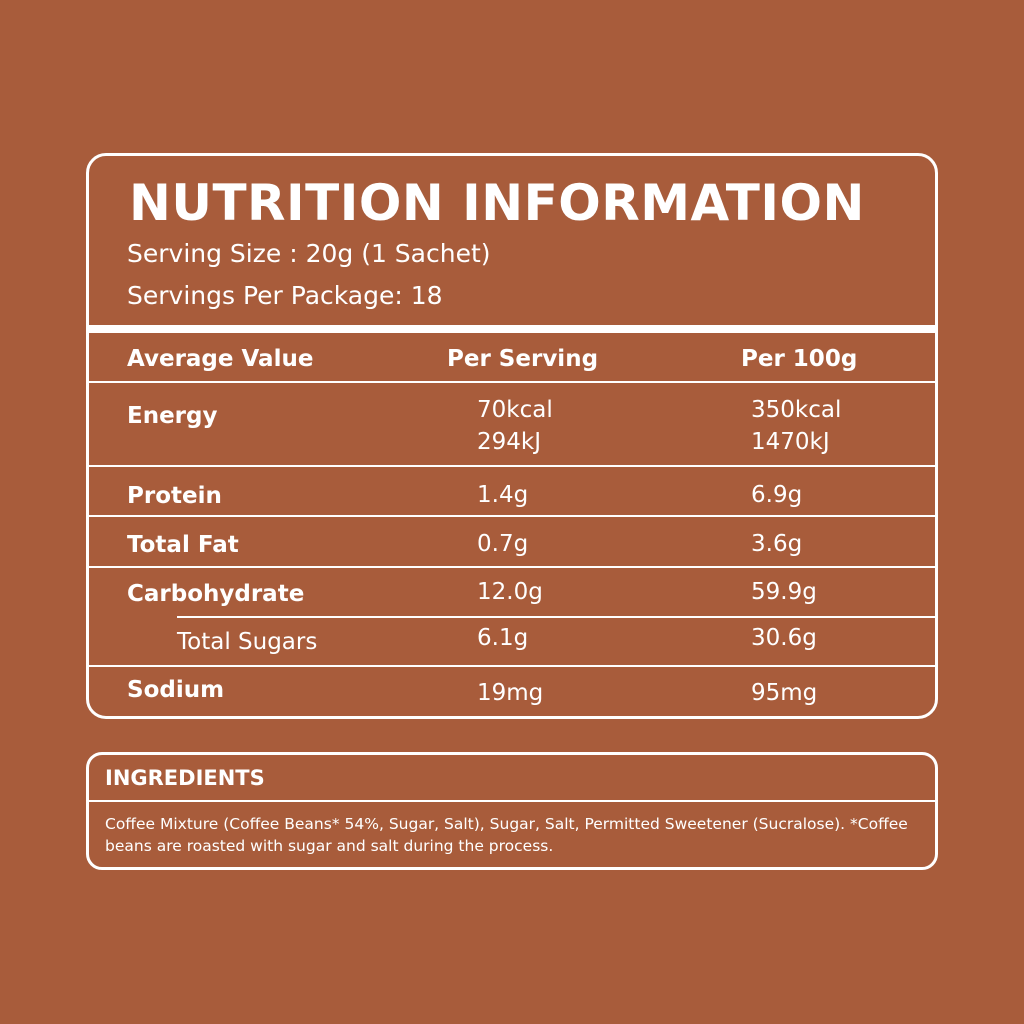 The image size is (1024, 1024). Describe the element at coordinates (509, 442) in the screenshot. I see `per-serving-value: 294kJ` at that location.